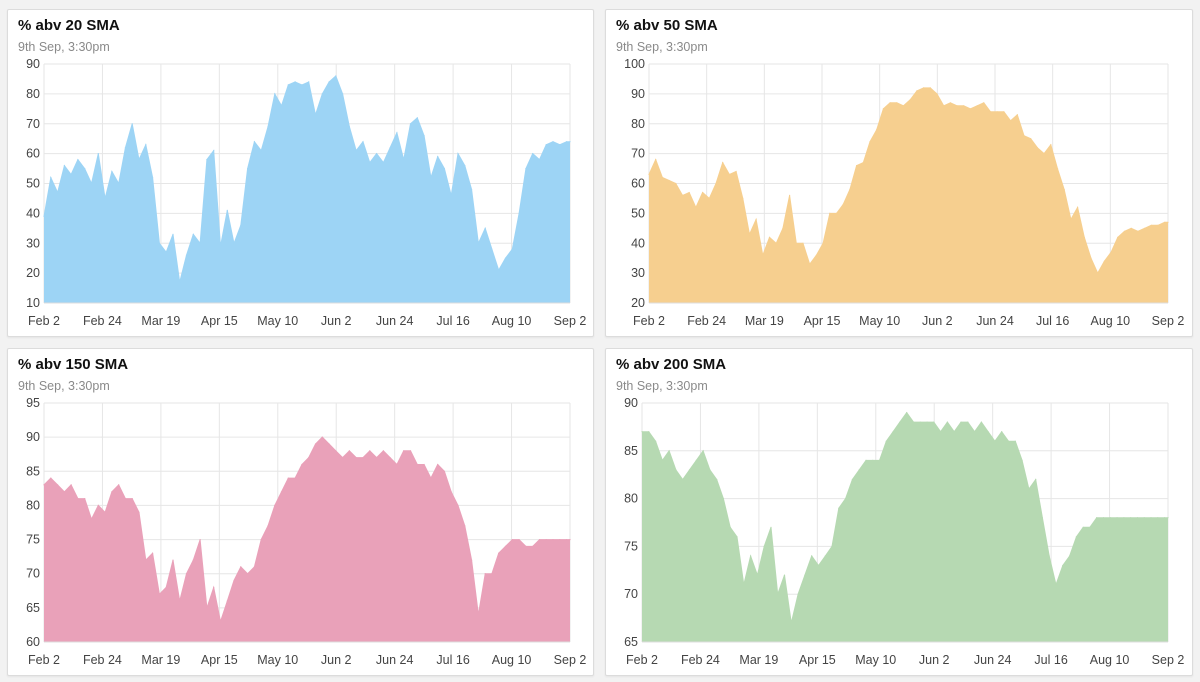  Describe the element at coordinates (934, 660) in the screenshot. I see `x-tick-label: Jun 2` at that location.